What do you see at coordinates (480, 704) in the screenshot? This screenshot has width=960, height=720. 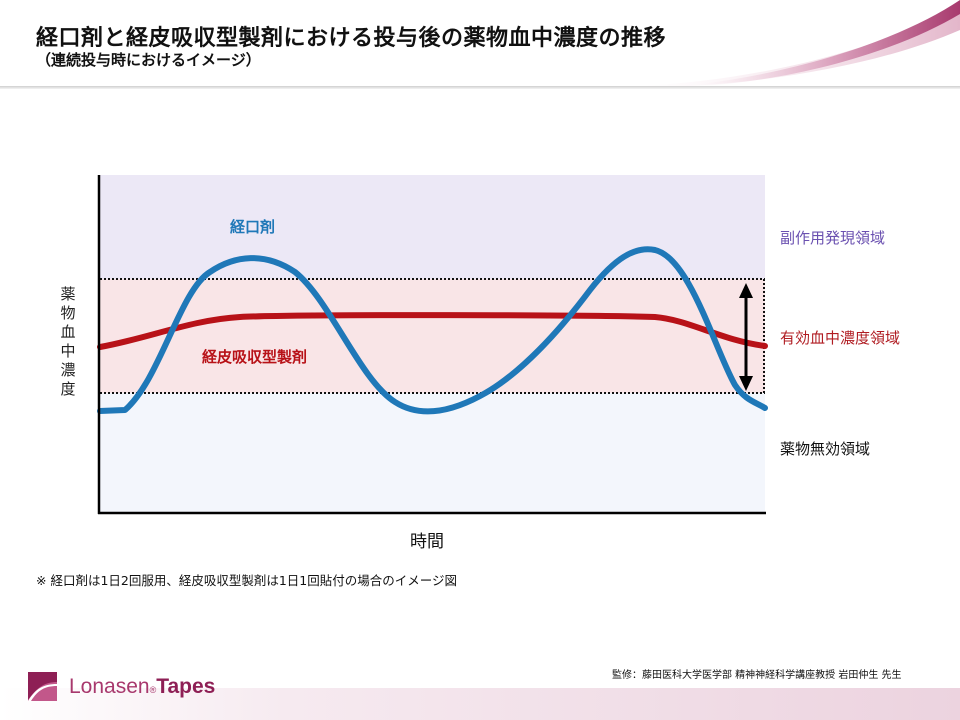 I see `footer-band` at bounding box center [480, 704].